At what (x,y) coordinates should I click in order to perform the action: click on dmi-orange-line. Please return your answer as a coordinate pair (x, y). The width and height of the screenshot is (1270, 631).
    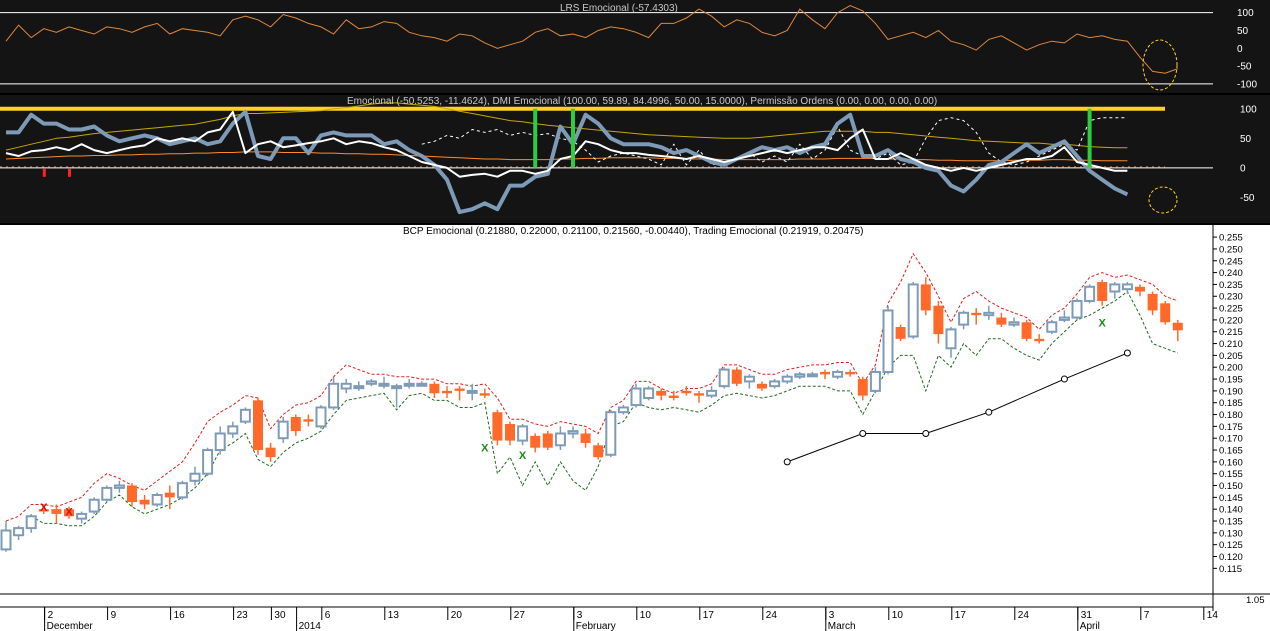
    Looking at the image, I should click on (566, 156).